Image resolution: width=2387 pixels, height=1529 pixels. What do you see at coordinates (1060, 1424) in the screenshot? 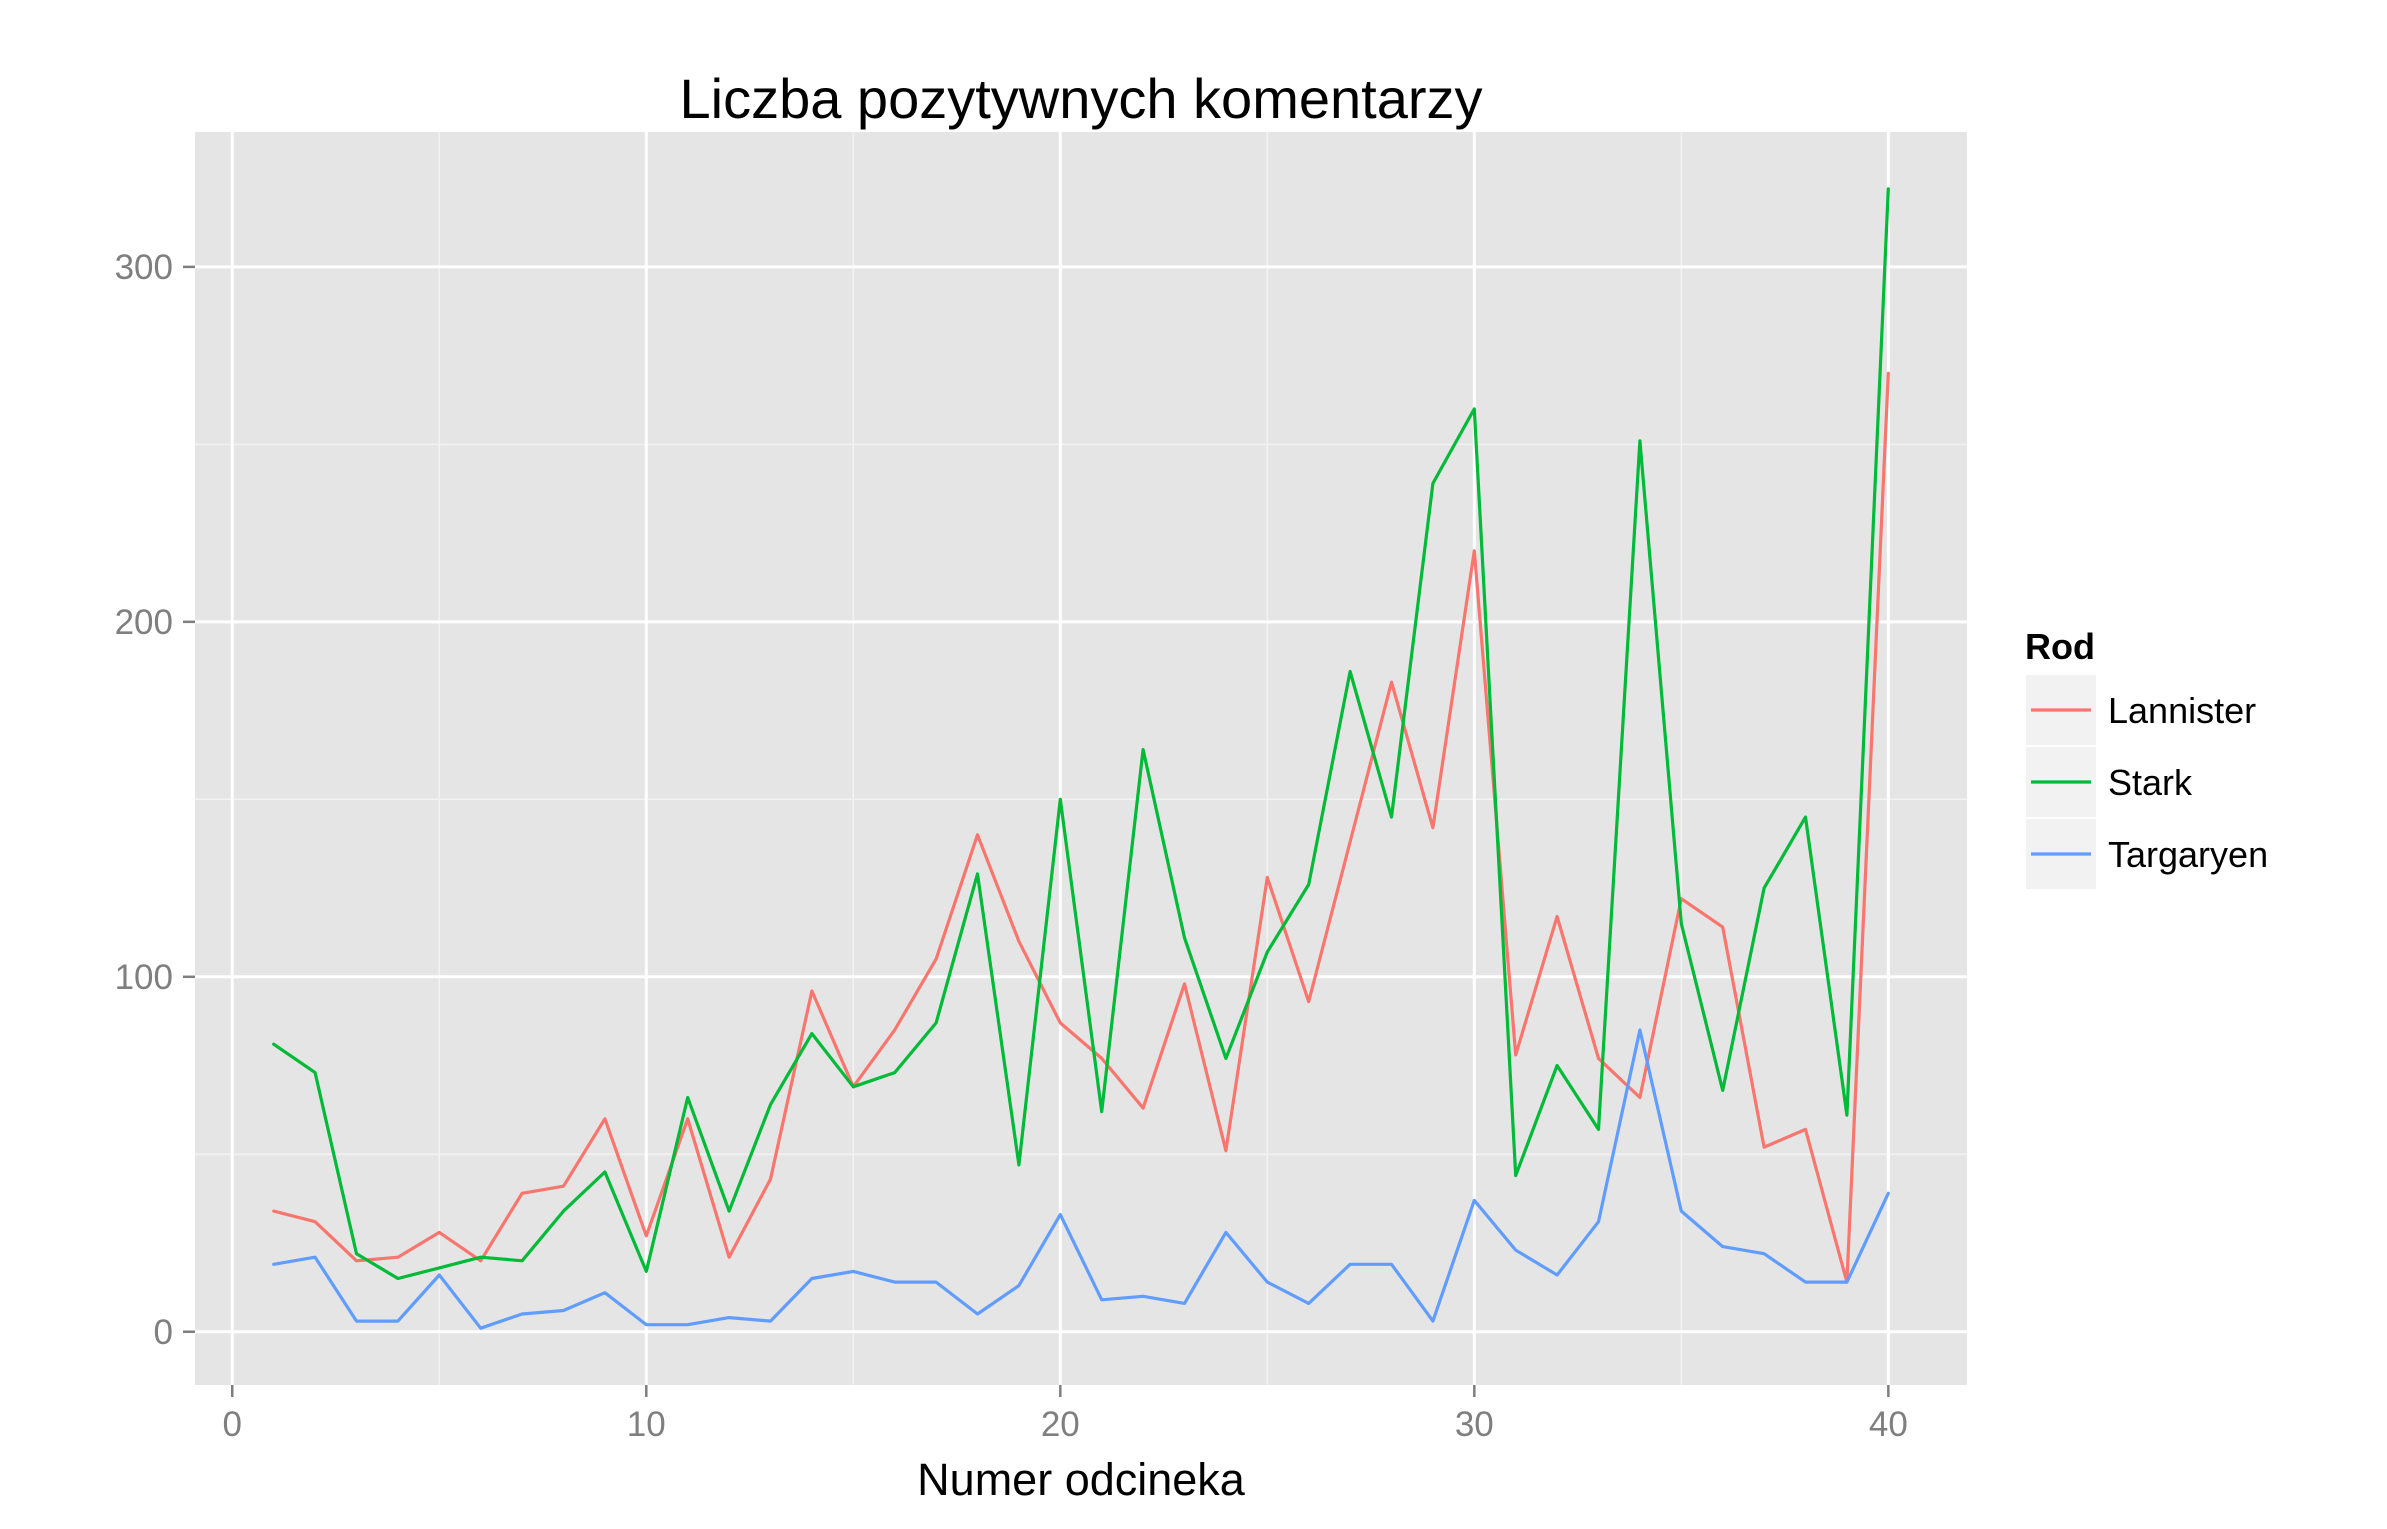
I see `x-tick-label: 20` at bounding box center [1060, 1424].